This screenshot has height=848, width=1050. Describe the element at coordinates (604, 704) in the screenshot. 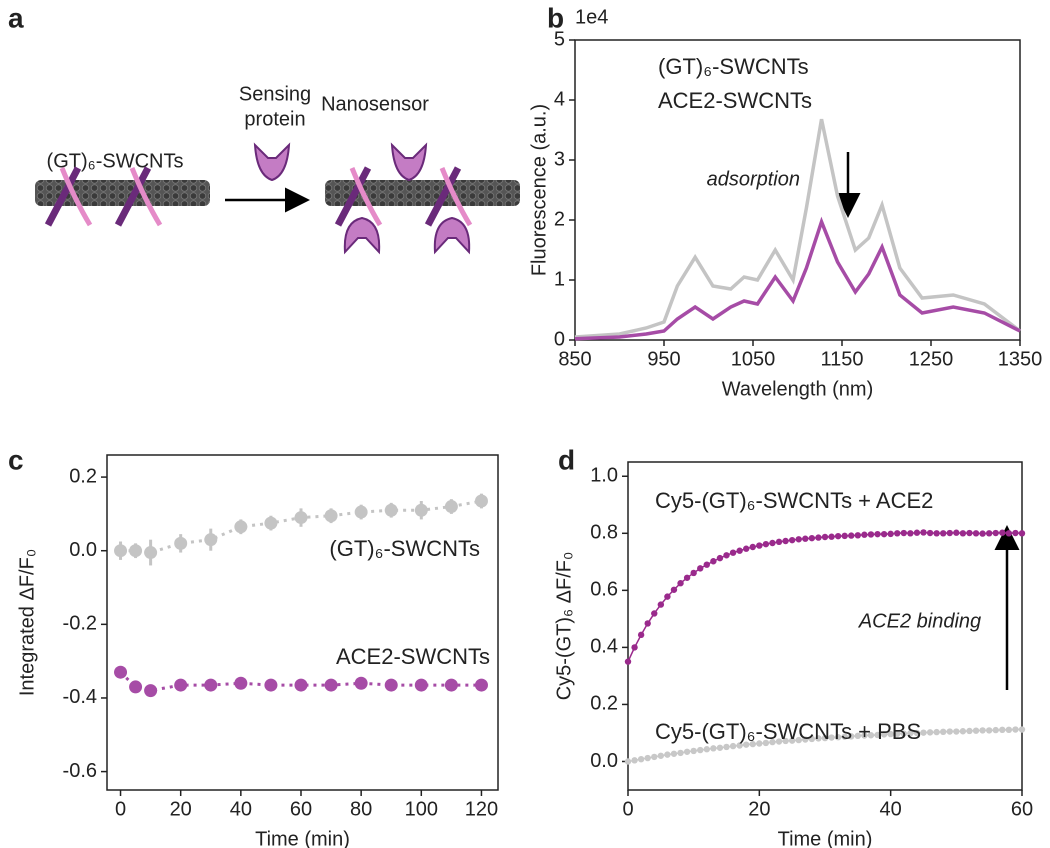

I see `y-tick-label: 0.2` at that location.